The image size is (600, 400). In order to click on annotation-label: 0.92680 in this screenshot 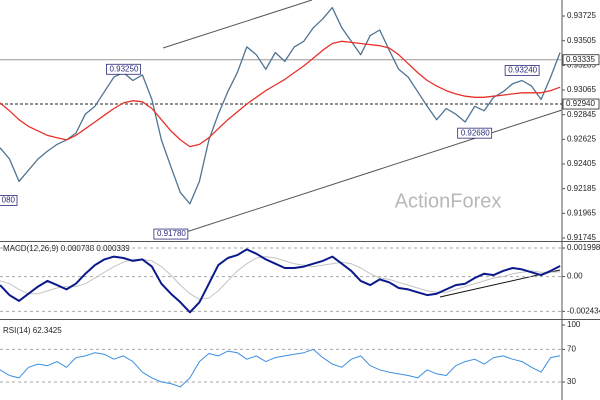, I will do `click(475, 132)`.